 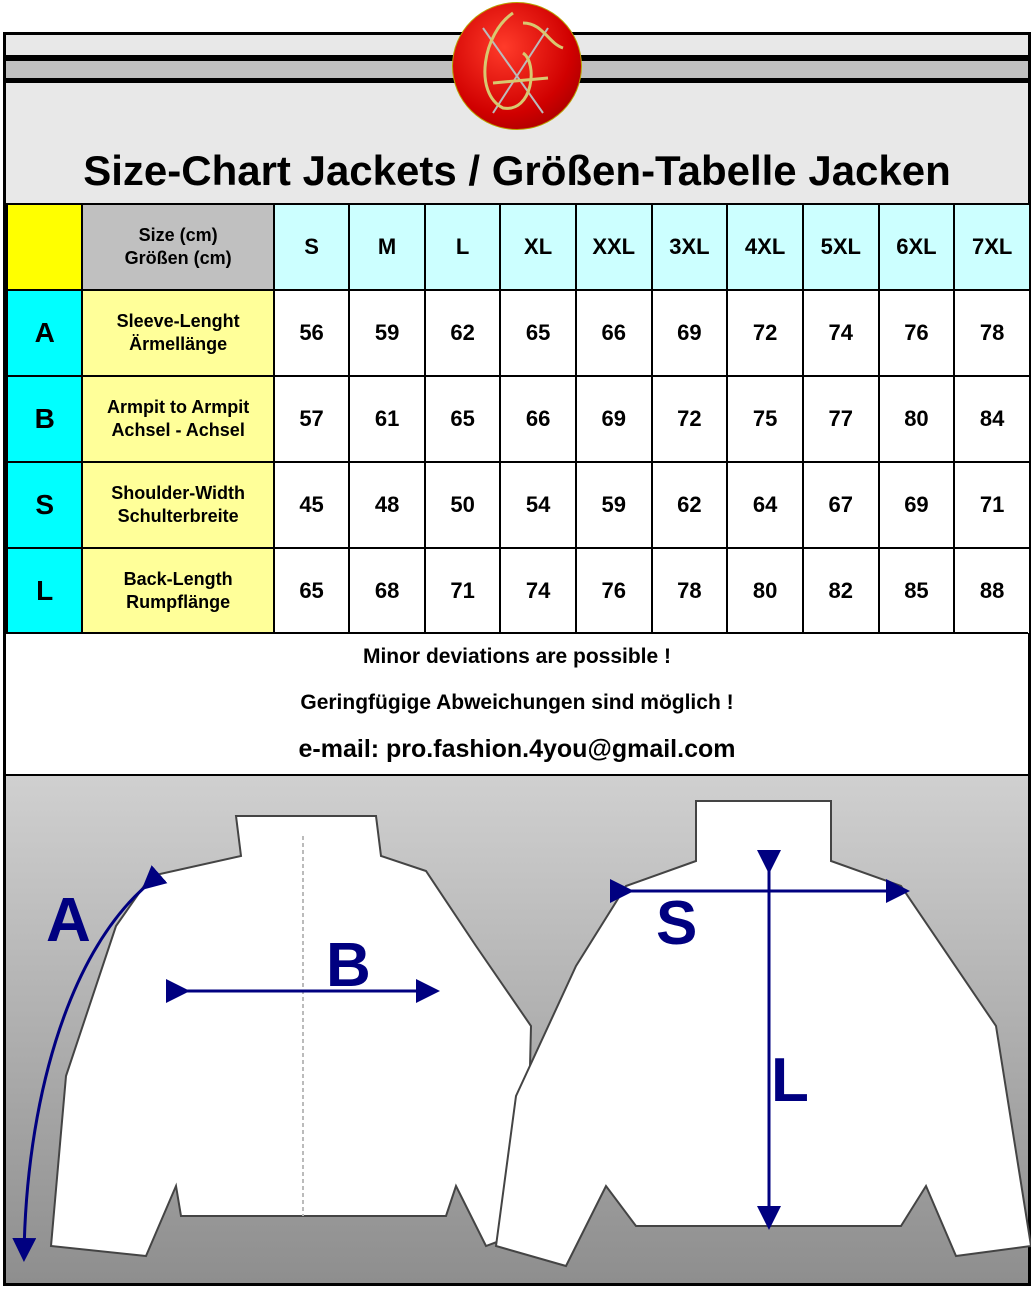 I want to click on size-header: 6XL, so click(x=916, y=247).